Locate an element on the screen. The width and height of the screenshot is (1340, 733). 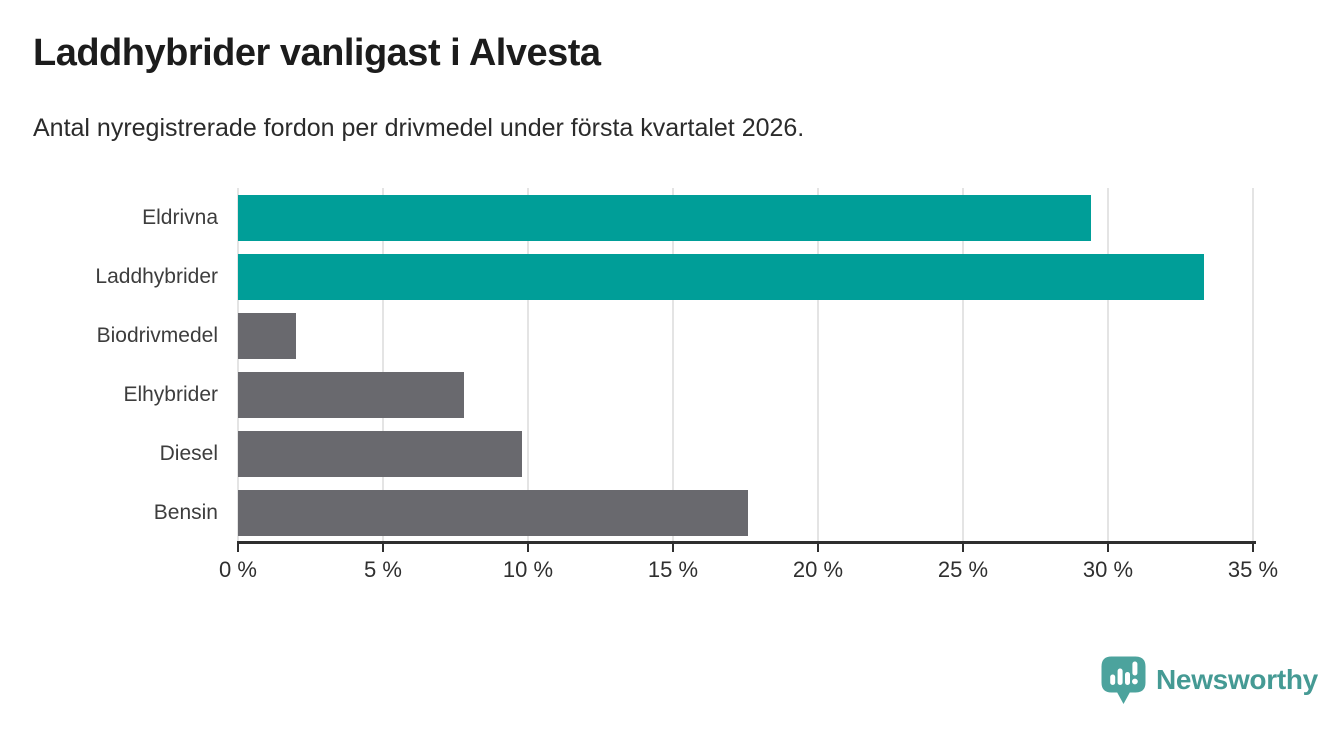
bar-elhybrider is located at coordinates (351, 395).